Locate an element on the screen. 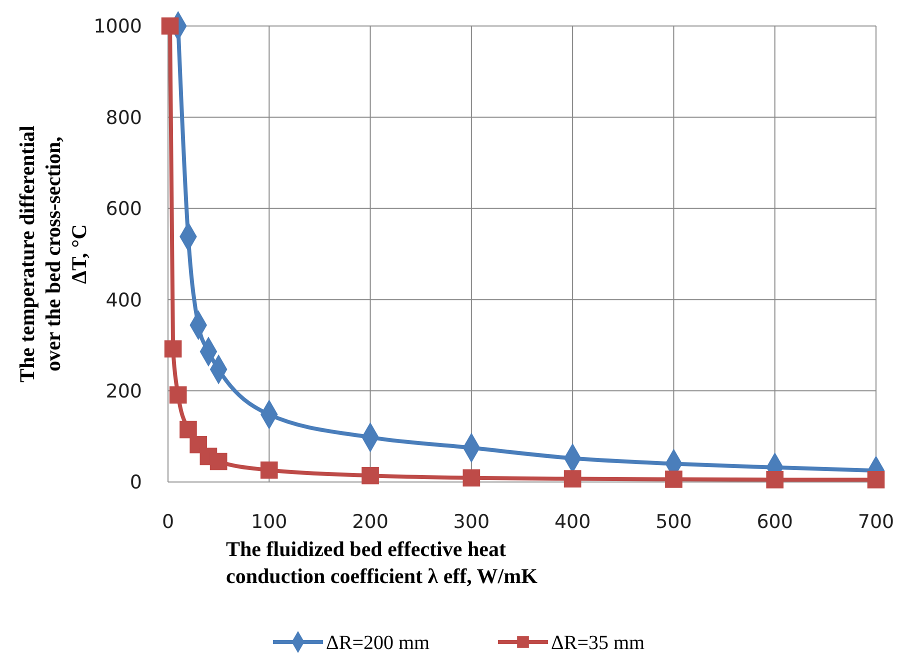  y-tick-label: 400 is located at coordinates (124, 300).